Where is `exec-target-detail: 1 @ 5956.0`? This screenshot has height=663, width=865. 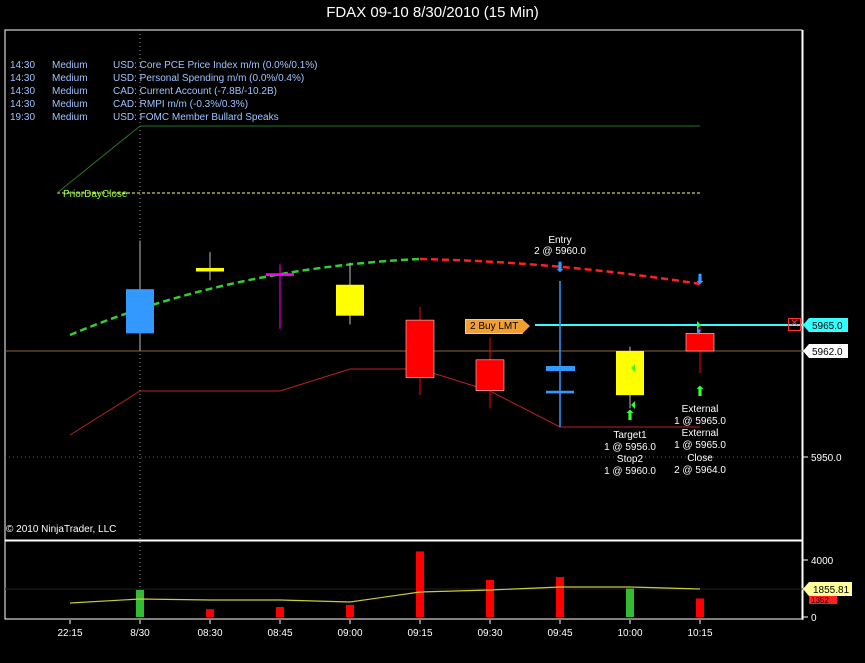 exec-target-detail: 1 @ 5956.0 is located at coordinates (630, 447).